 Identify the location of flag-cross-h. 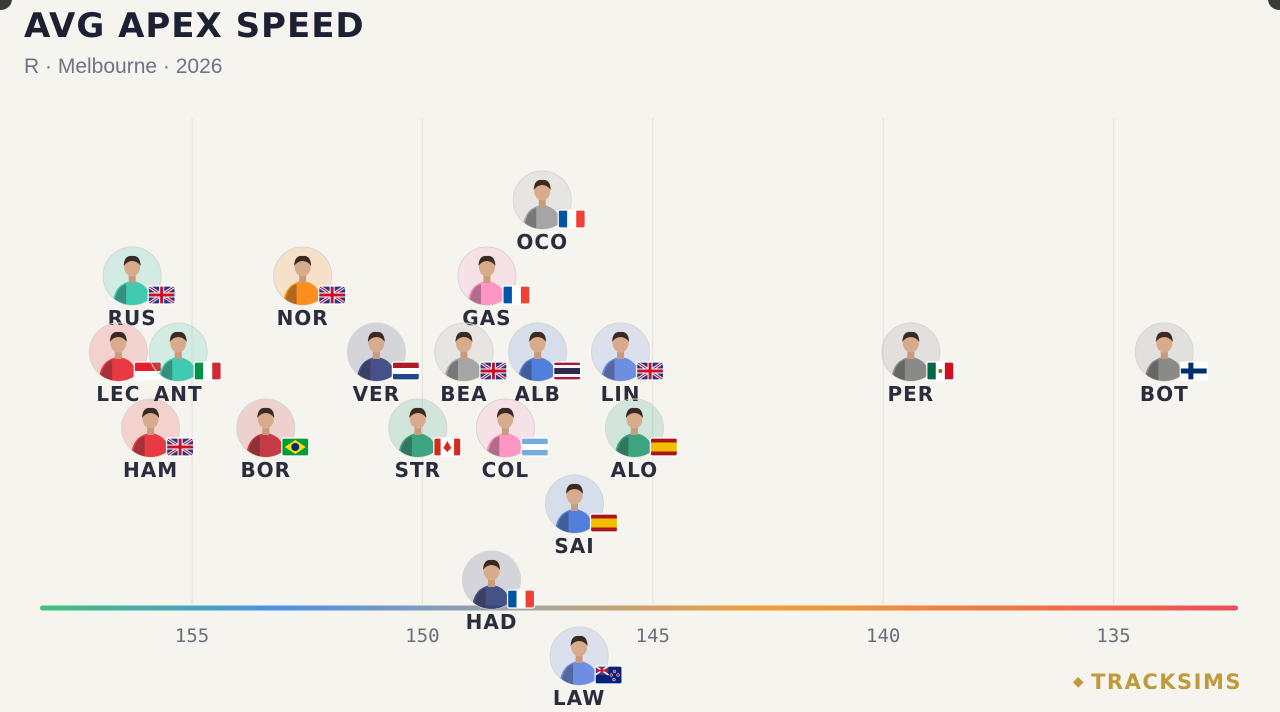
(1194, 371).